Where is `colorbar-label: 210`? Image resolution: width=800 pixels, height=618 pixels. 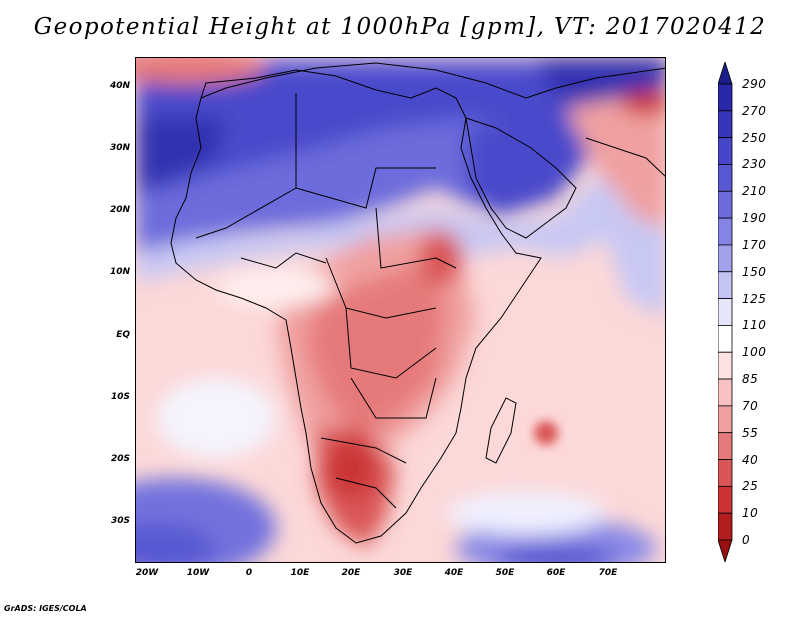 colorbar-label: 210 is located at coordinates (754, 191).